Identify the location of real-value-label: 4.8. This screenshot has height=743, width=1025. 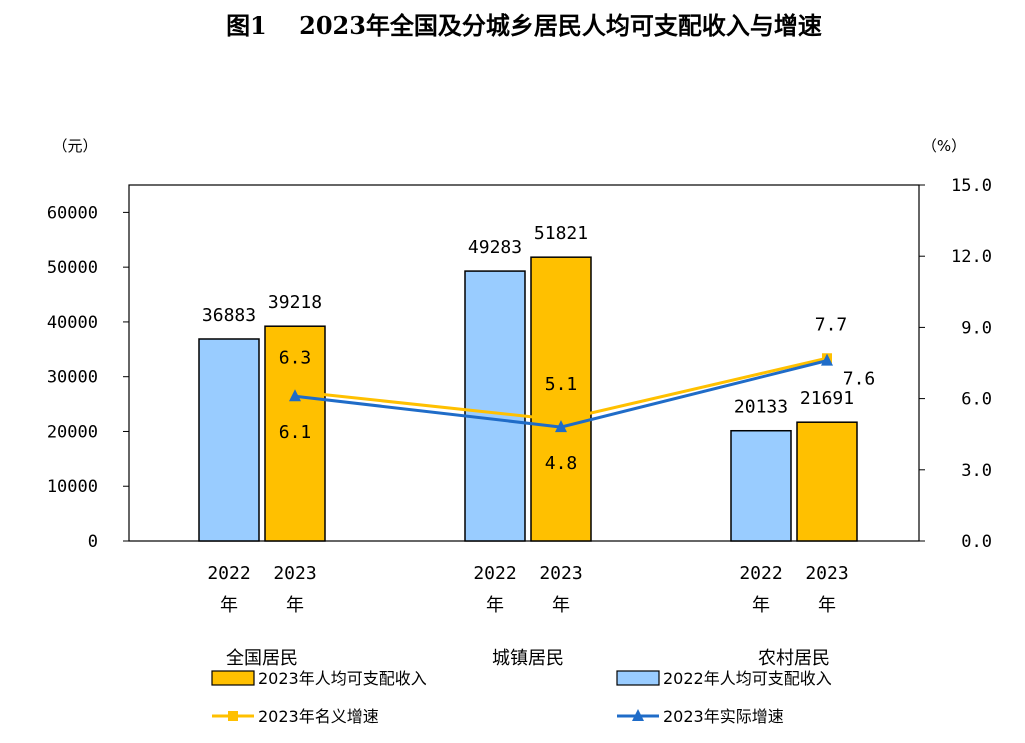
(561, 463).